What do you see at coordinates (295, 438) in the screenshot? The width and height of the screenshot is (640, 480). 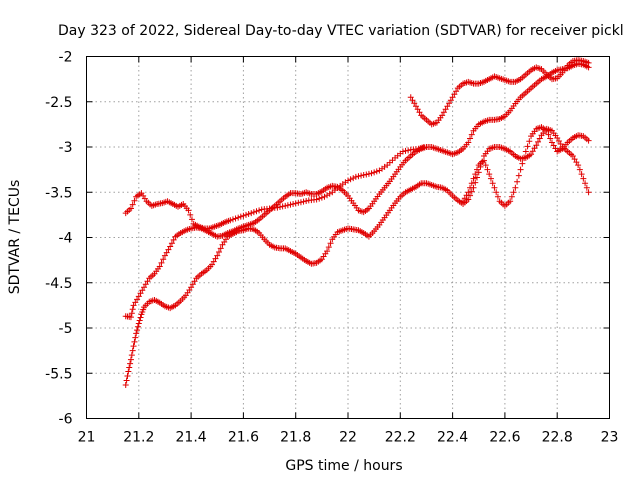 I see `x-tick-label: 21.8` at bounding box center [295, 438].